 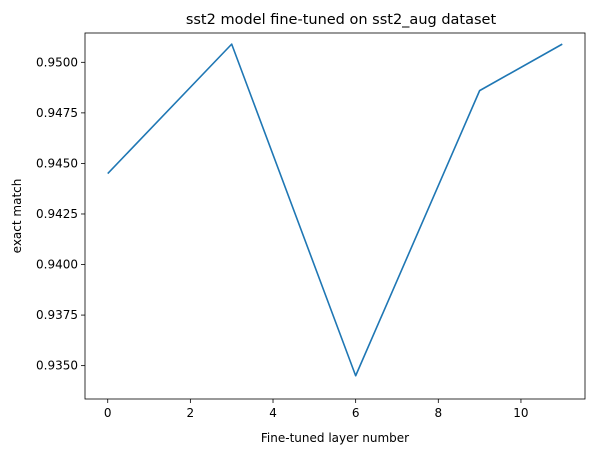 What do you see at coordinates (356, 413) in the screenshot?
I see `x-tick-label: 6` at bounding box center [356, 413].